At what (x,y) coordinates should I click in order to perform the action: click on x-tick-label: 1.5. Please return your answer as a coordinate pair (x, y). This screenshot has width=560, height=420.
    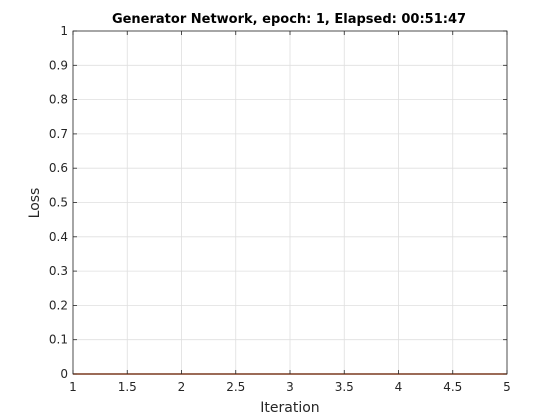
    Looking at the image, I should click on (127, 387).